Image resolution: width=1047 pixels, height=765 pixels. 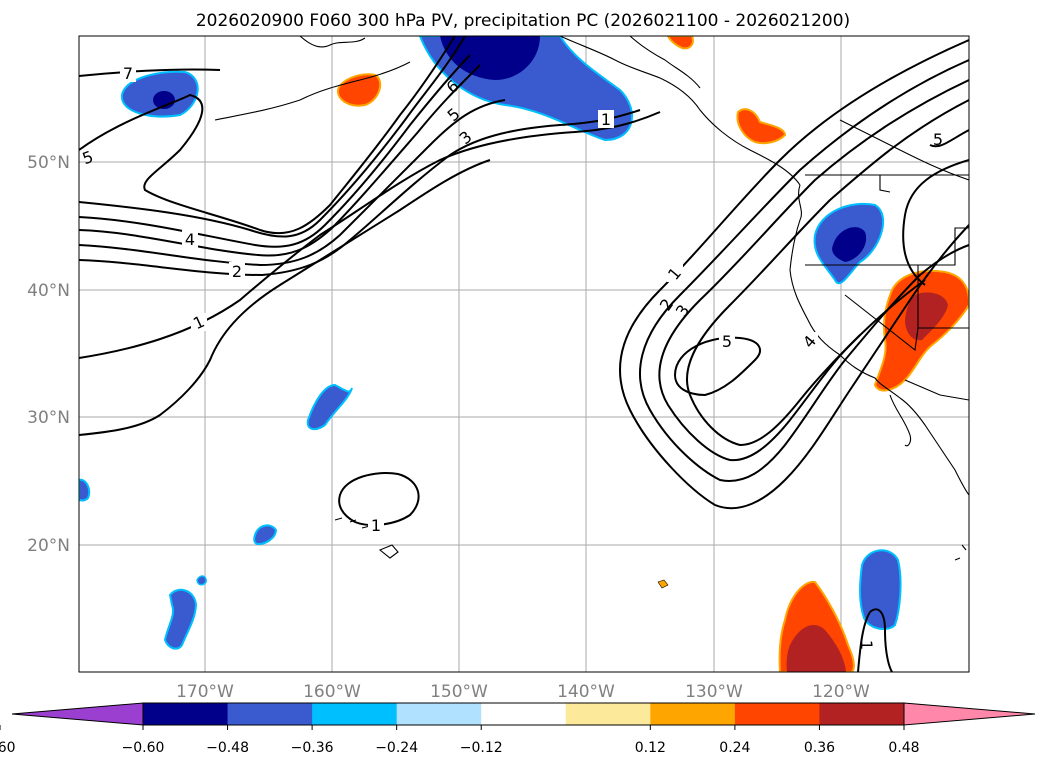 What do you see at coordinates (816, 648) in the screenshot?
I see `darkred-core-south` at bounding box center [816, 648].